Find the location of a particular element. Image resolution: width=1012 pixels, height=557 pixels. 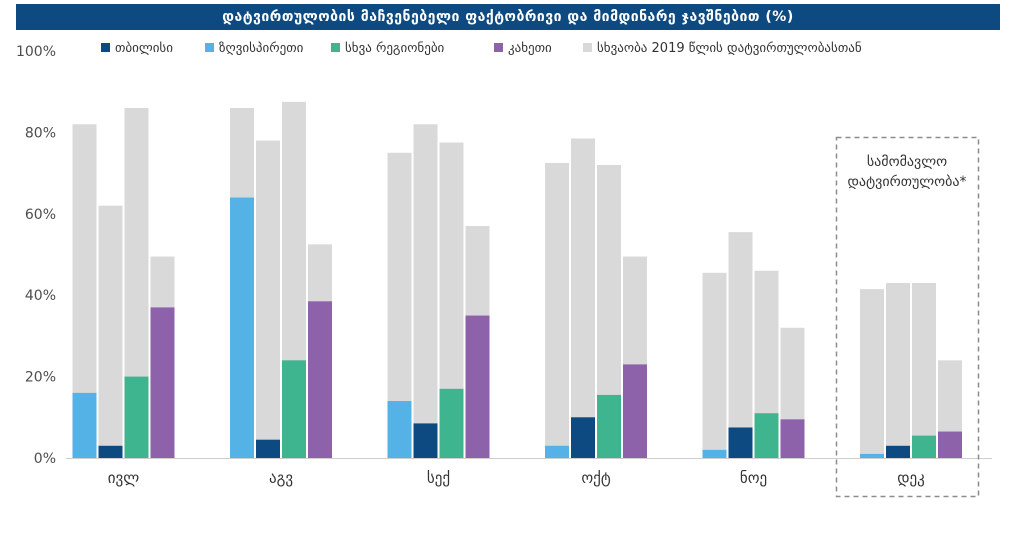

forecast-note-line2: დატვირთულობა* is located at coordinates (906, 181).